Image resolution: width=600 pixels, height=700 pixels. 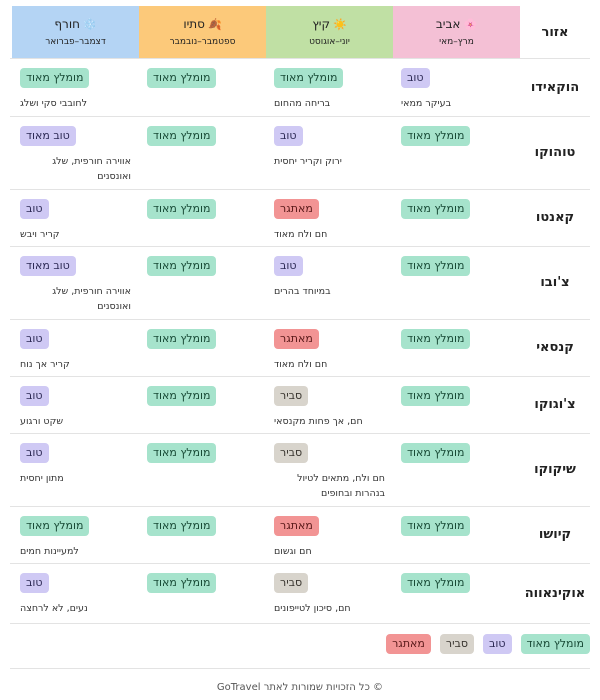 I want to click on season-months: דצמבר–פברואר, so click(x=75, y=42).